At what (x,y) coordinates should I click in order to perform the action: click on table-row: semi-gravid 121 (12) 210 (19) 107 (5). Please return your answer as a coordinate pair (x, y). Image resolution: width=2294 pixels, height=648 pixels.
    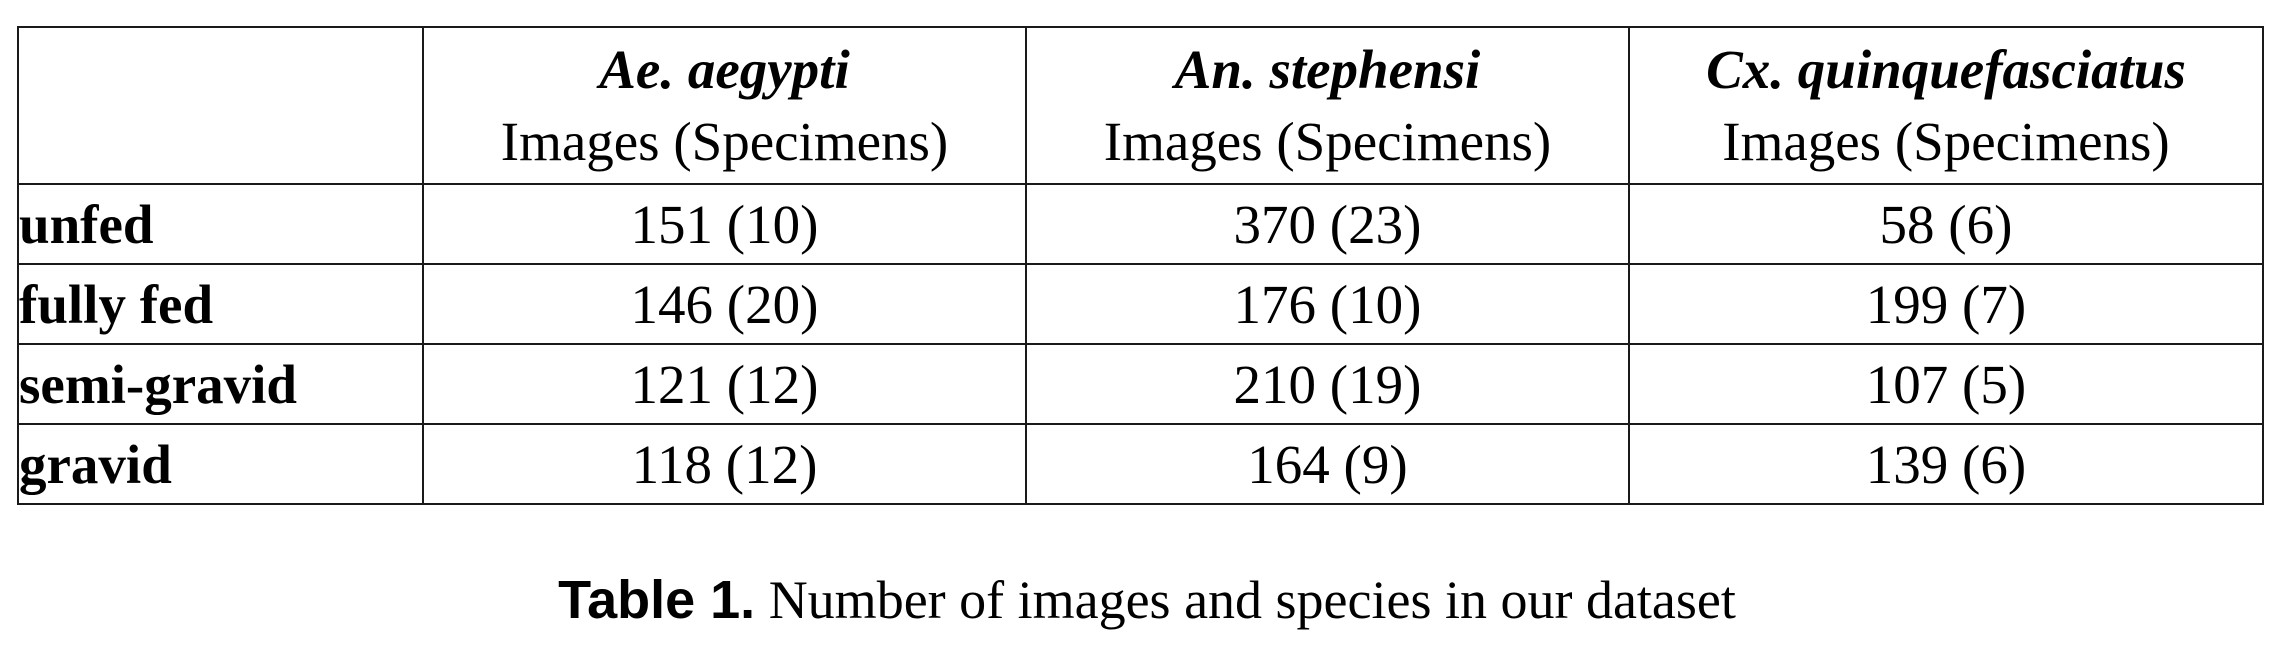
    Looking at the image, I should click on (1140, 384).